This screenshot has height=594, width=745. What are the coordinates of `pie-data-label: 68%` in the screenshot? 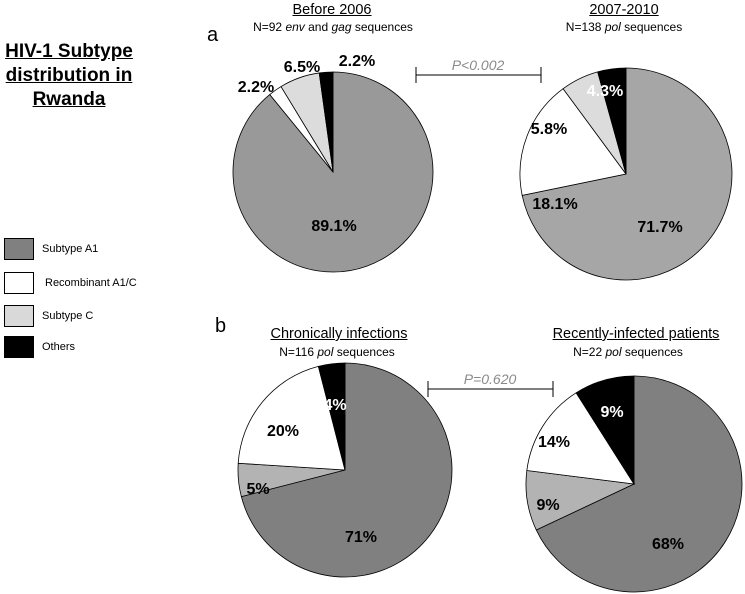 It's located at (668, 544).